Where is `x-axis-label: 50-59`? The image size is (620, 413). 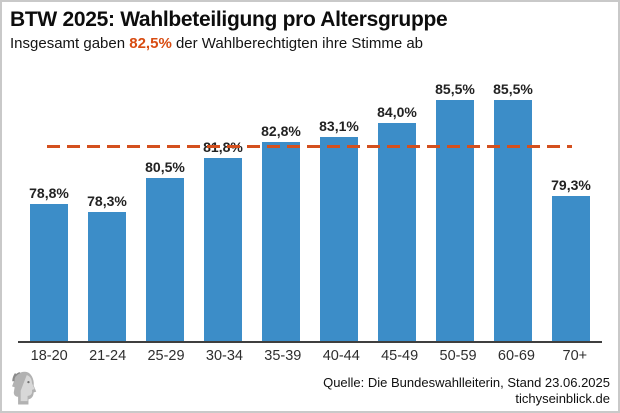 x-axis-label: 50-59 is located at coordinates (458, 356).